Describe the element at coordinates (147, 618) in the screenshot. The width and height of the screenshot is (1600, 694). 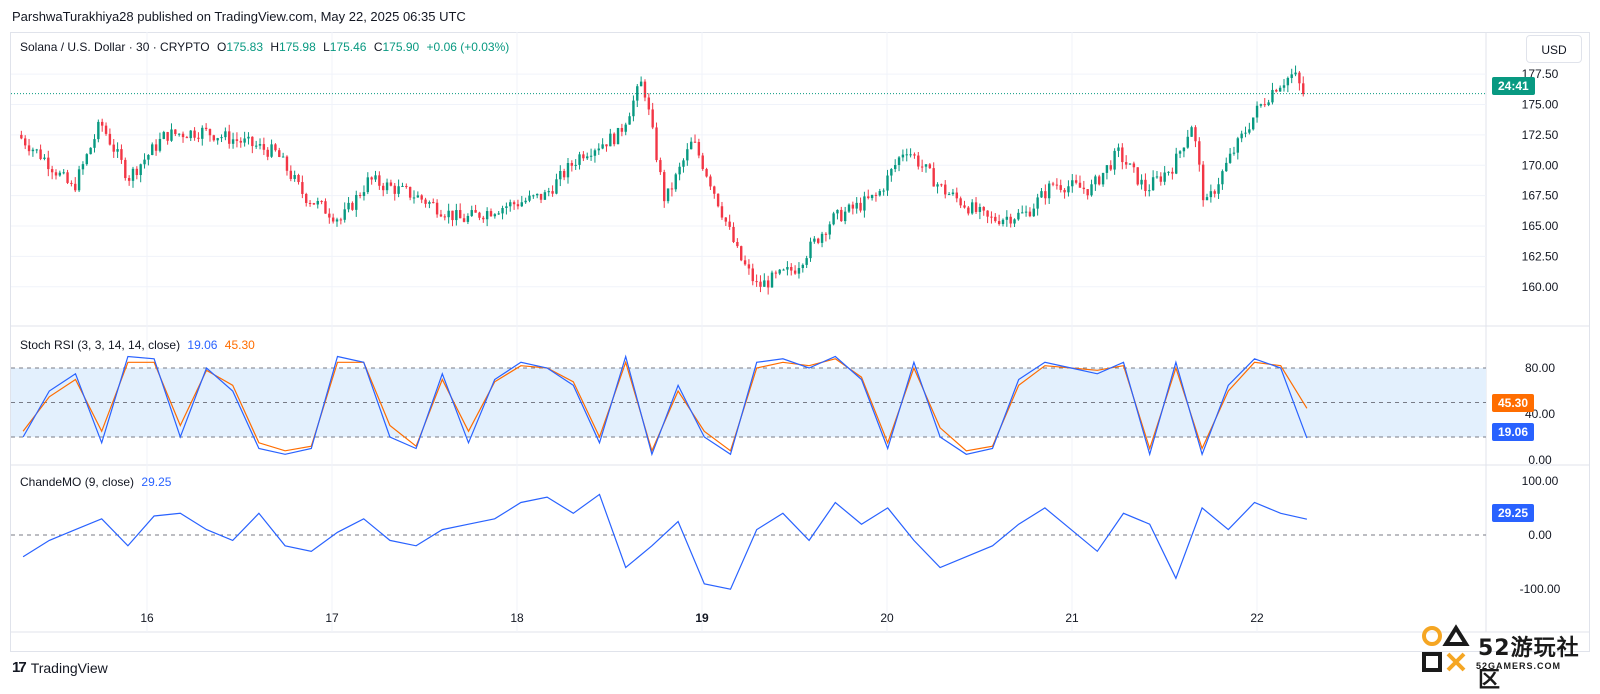
I see `time-axis-label: 16` at that location.